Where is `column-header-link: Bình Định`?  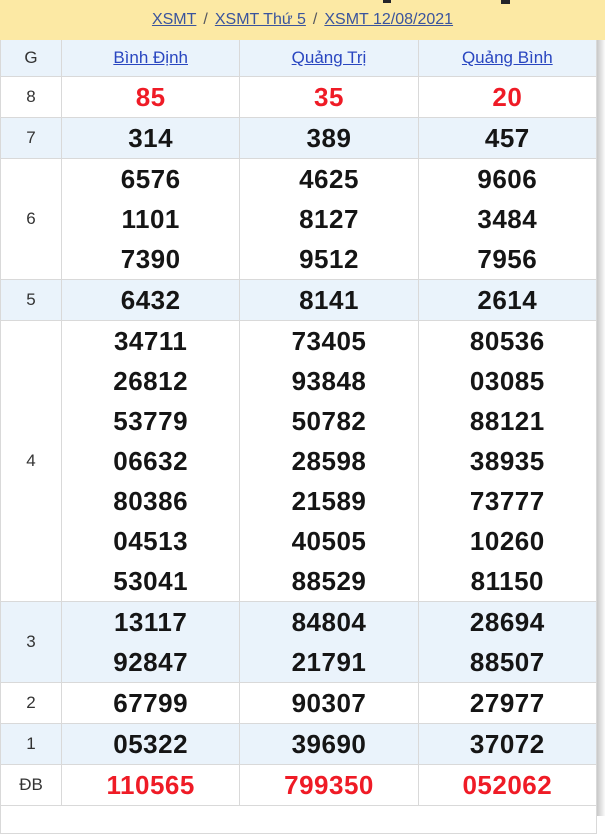
column-header-link: Bình Định is located at coordinates (150, 57).